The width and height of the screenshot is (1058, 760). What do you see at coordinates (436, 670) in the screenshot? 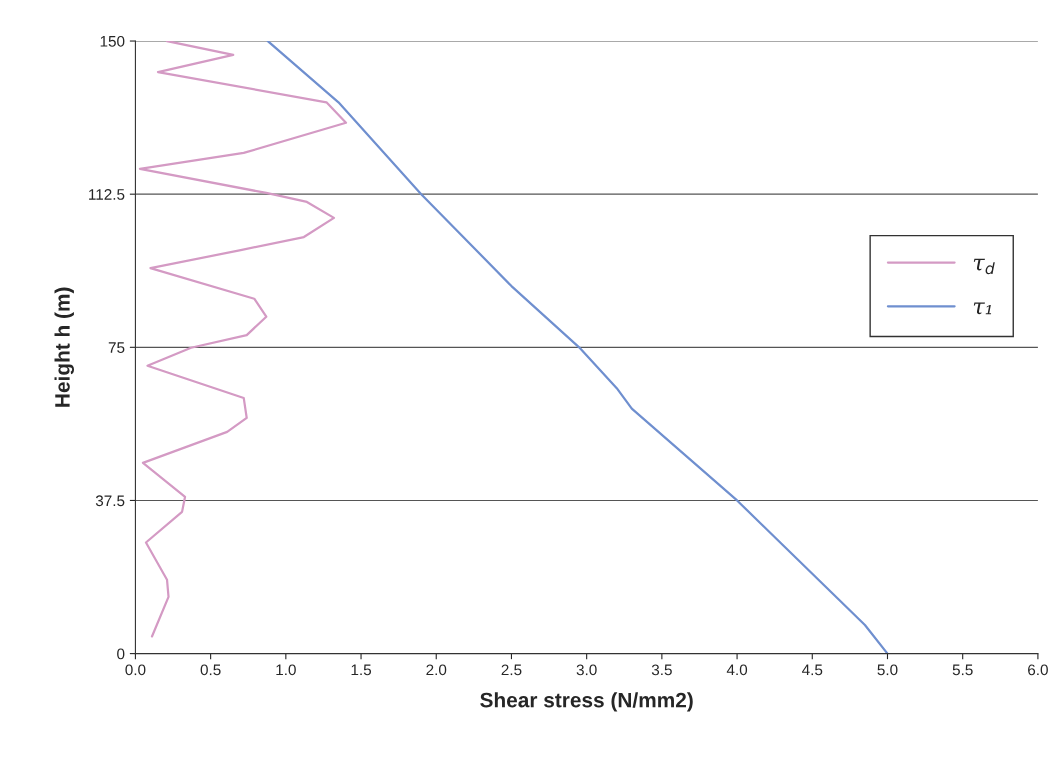
I see `x-tick-label: 2.0` at bounding box center [436, 670].